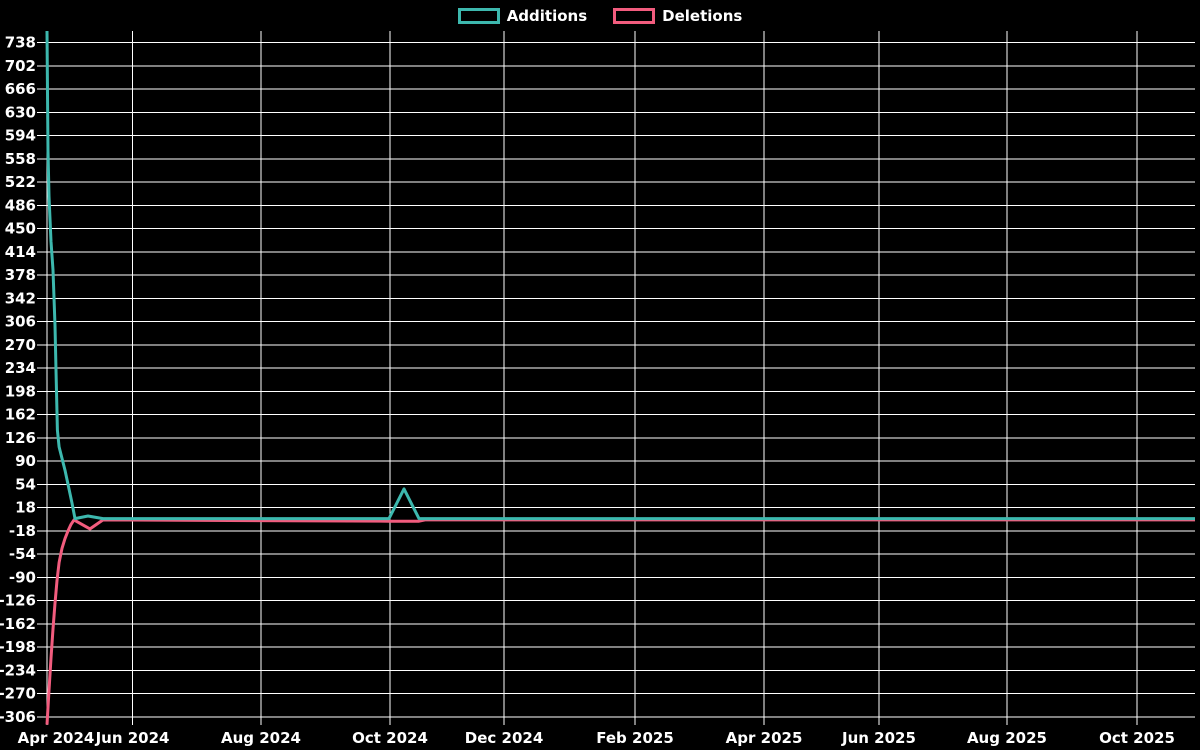 This screenshot has height=750, width=1200. What do you see at coordinates (20, 112) in the screenshot?
I see `y-tick-label: 630` at bounding box center [20, 112].